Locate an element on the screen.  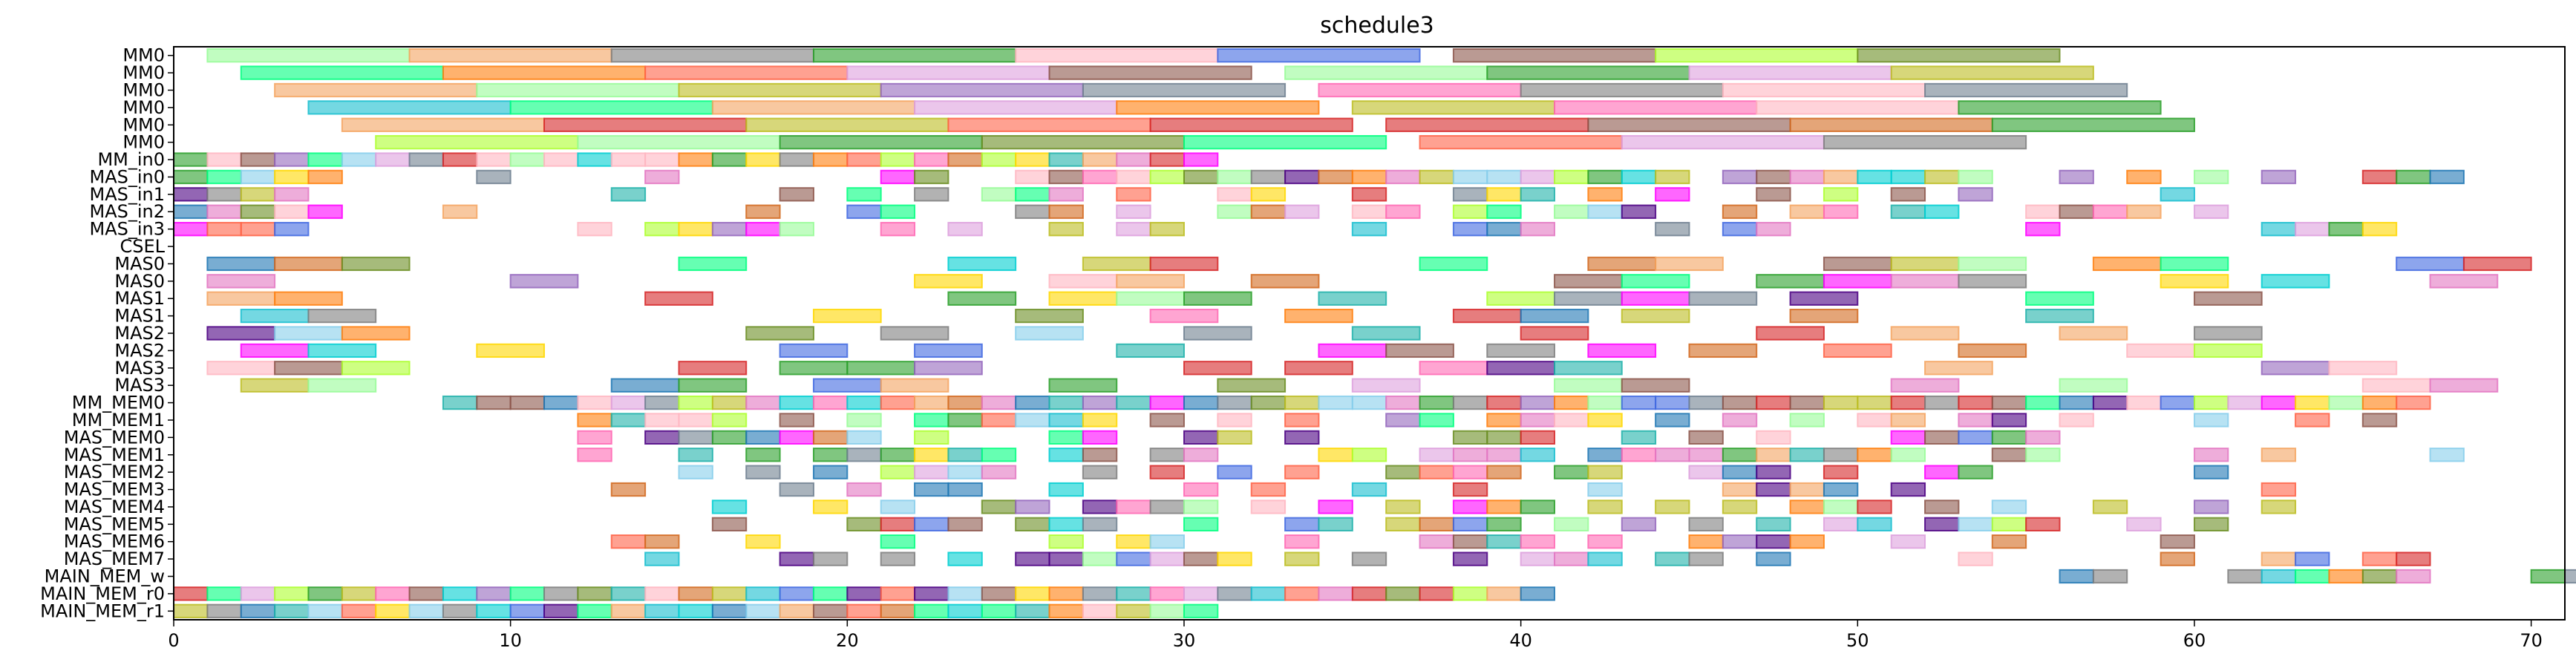
y-tick-label: MAS_MEM1 is located at coordinates (115, 455).